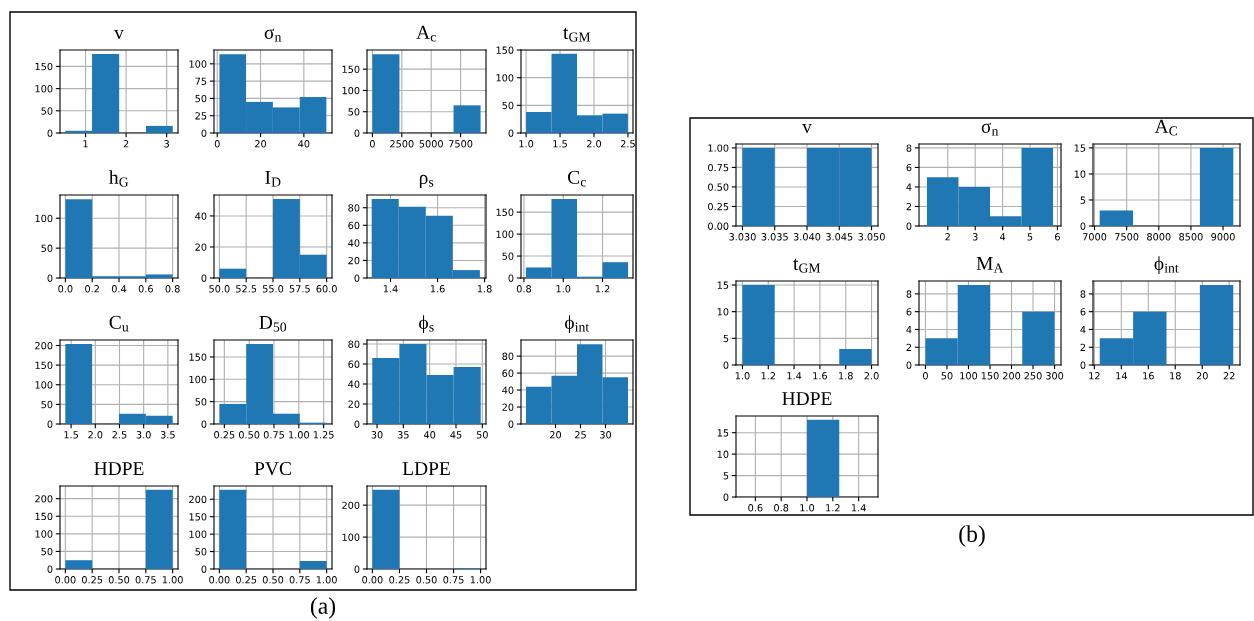  What do you see at coordinates (1121, 376) in the screenshot?
I see `x-tick-label: 14` at bounding box center [1121, 376].